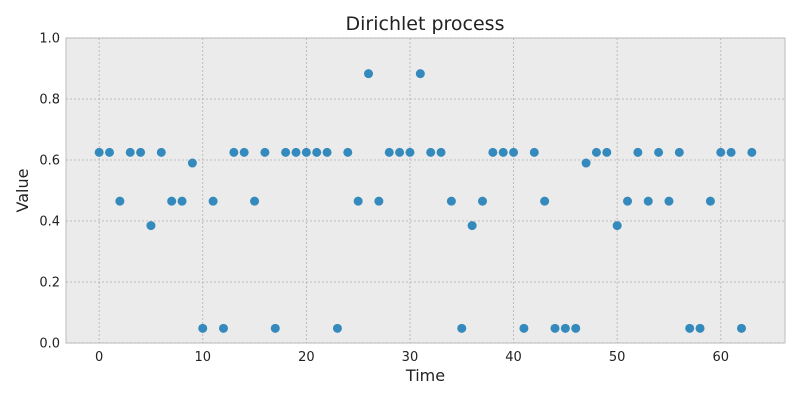 The width and height of the screenshot is (800, 400). Describe the element at coordinates (49, 283) in the screenshot. I see `y-tick-label: 0.2` at that location.